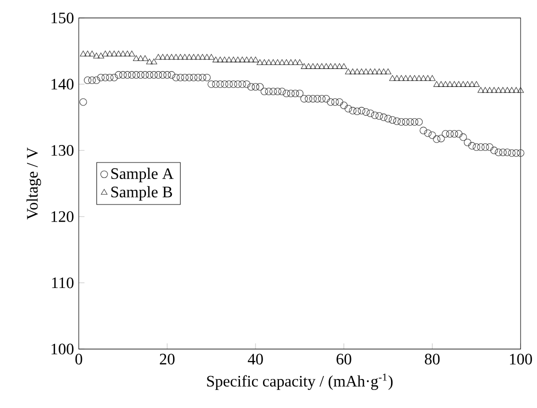 This screenshot has height=408, width=537. Describe the element at coordinates (78, 359) in the screenshot. I see `x-tick-label: 0` at that location.